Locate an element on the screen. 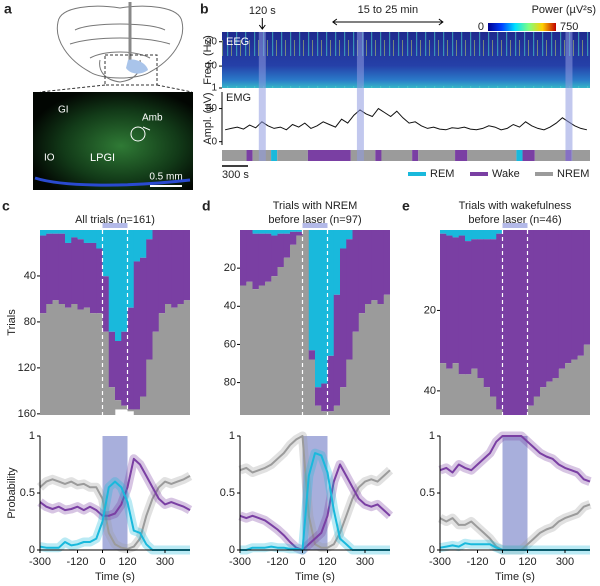  panel-title: All trials (n=161) is located at coordinates (115, 220).